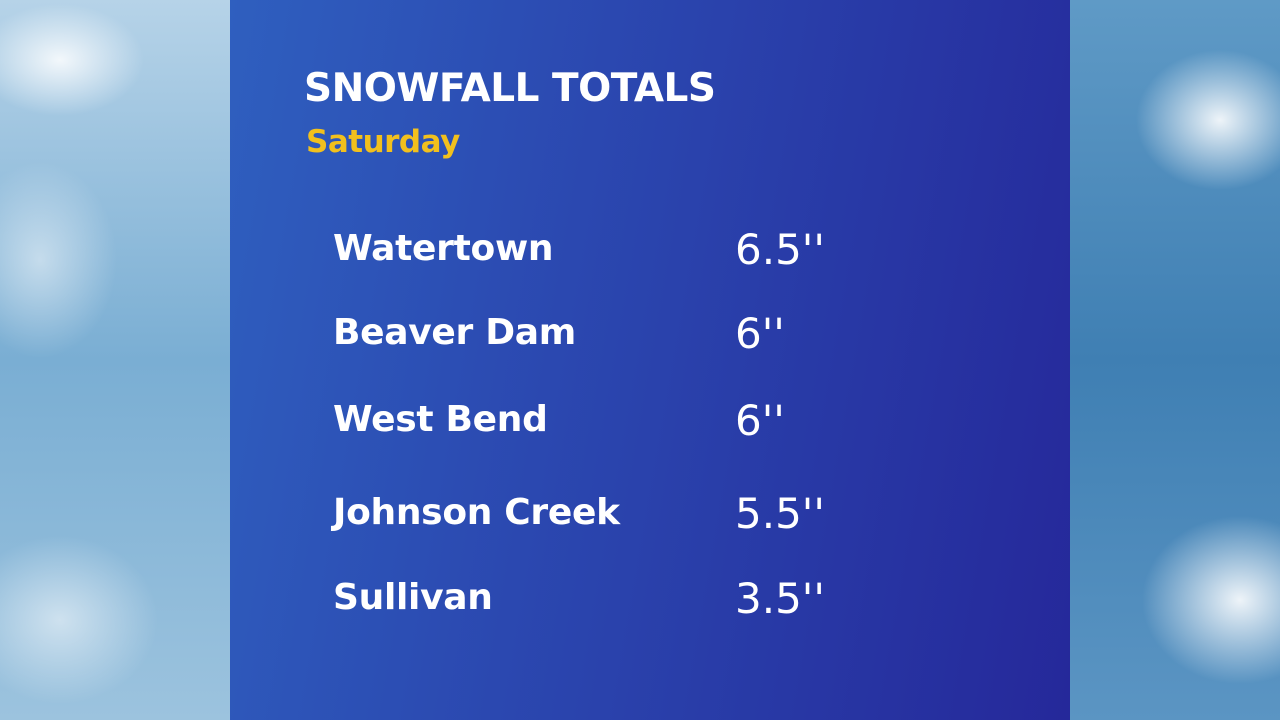 The image size is (1280, 720). Describe the element at coordinates (780, 513) in the screenshot. I see `snowfall-amount: 5.5''` at that location.